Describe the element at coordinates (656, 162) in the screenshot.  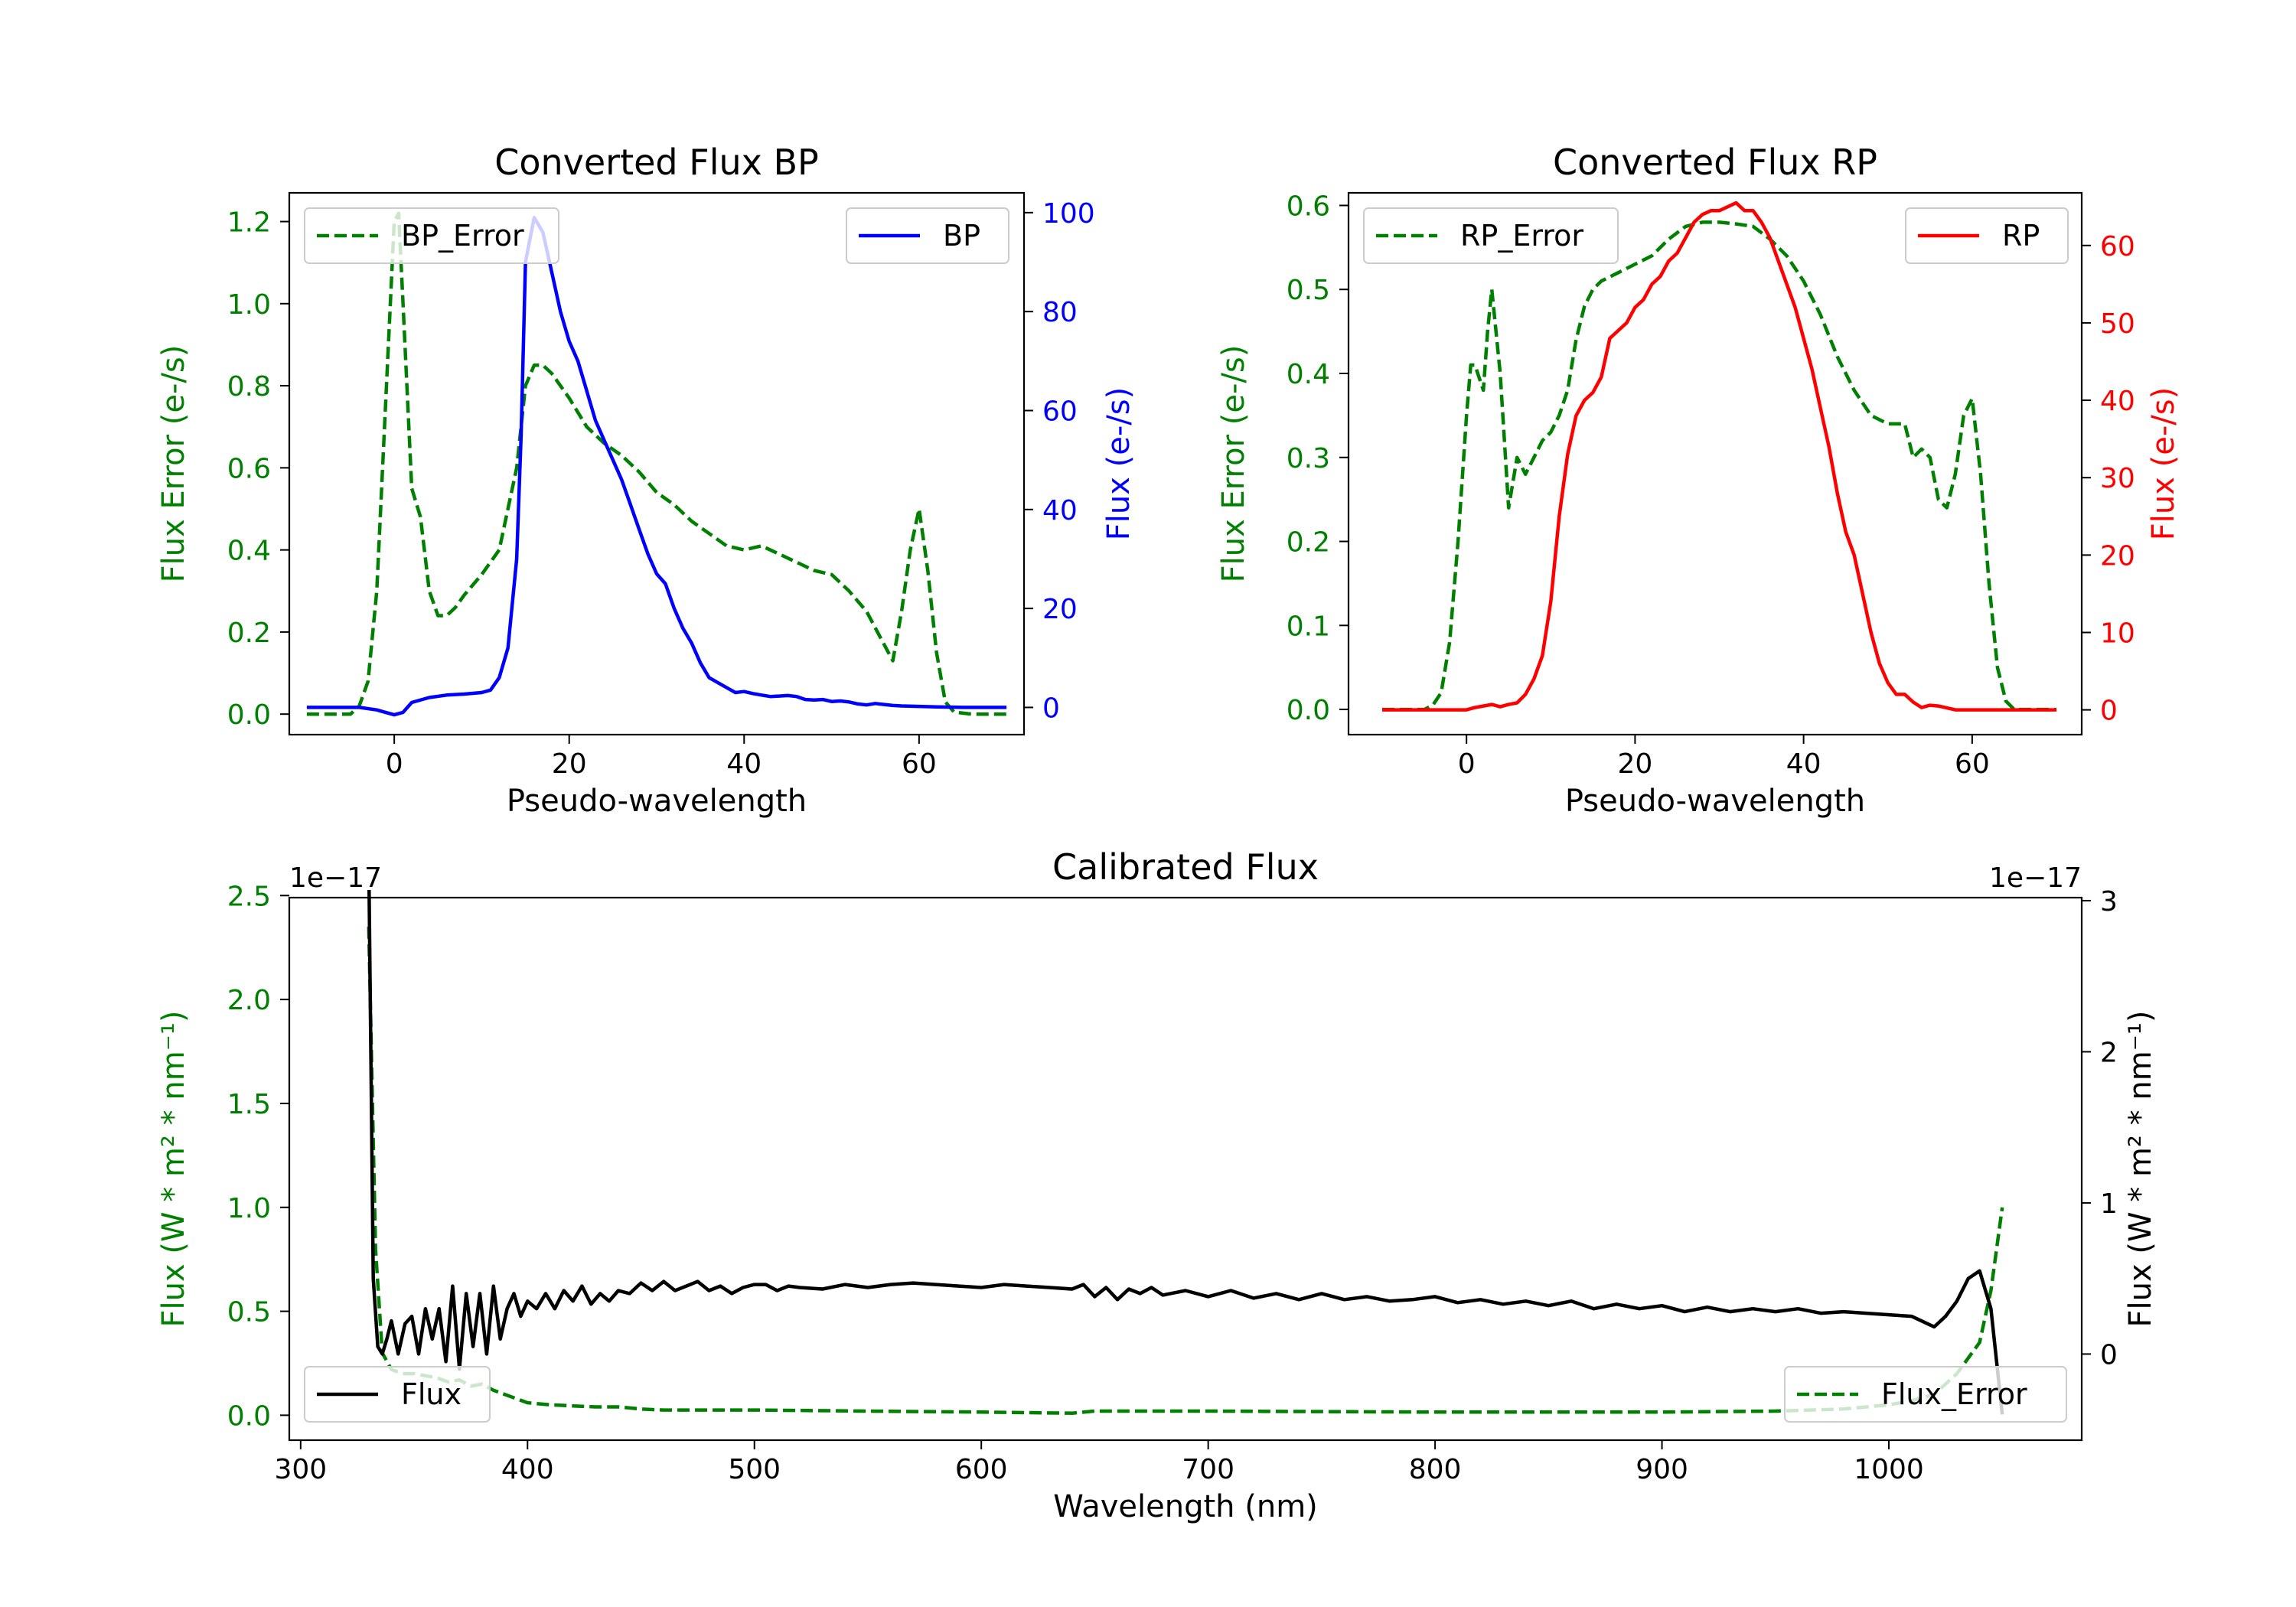
I see `chart-title: Converted Flux BP` at that location.